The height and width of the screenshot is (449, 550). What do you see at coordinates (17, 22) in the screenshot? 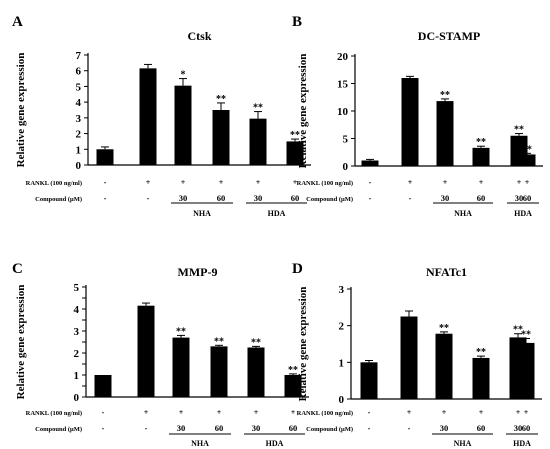
I see `panel-letter: A` at bounding box center [17, 22].